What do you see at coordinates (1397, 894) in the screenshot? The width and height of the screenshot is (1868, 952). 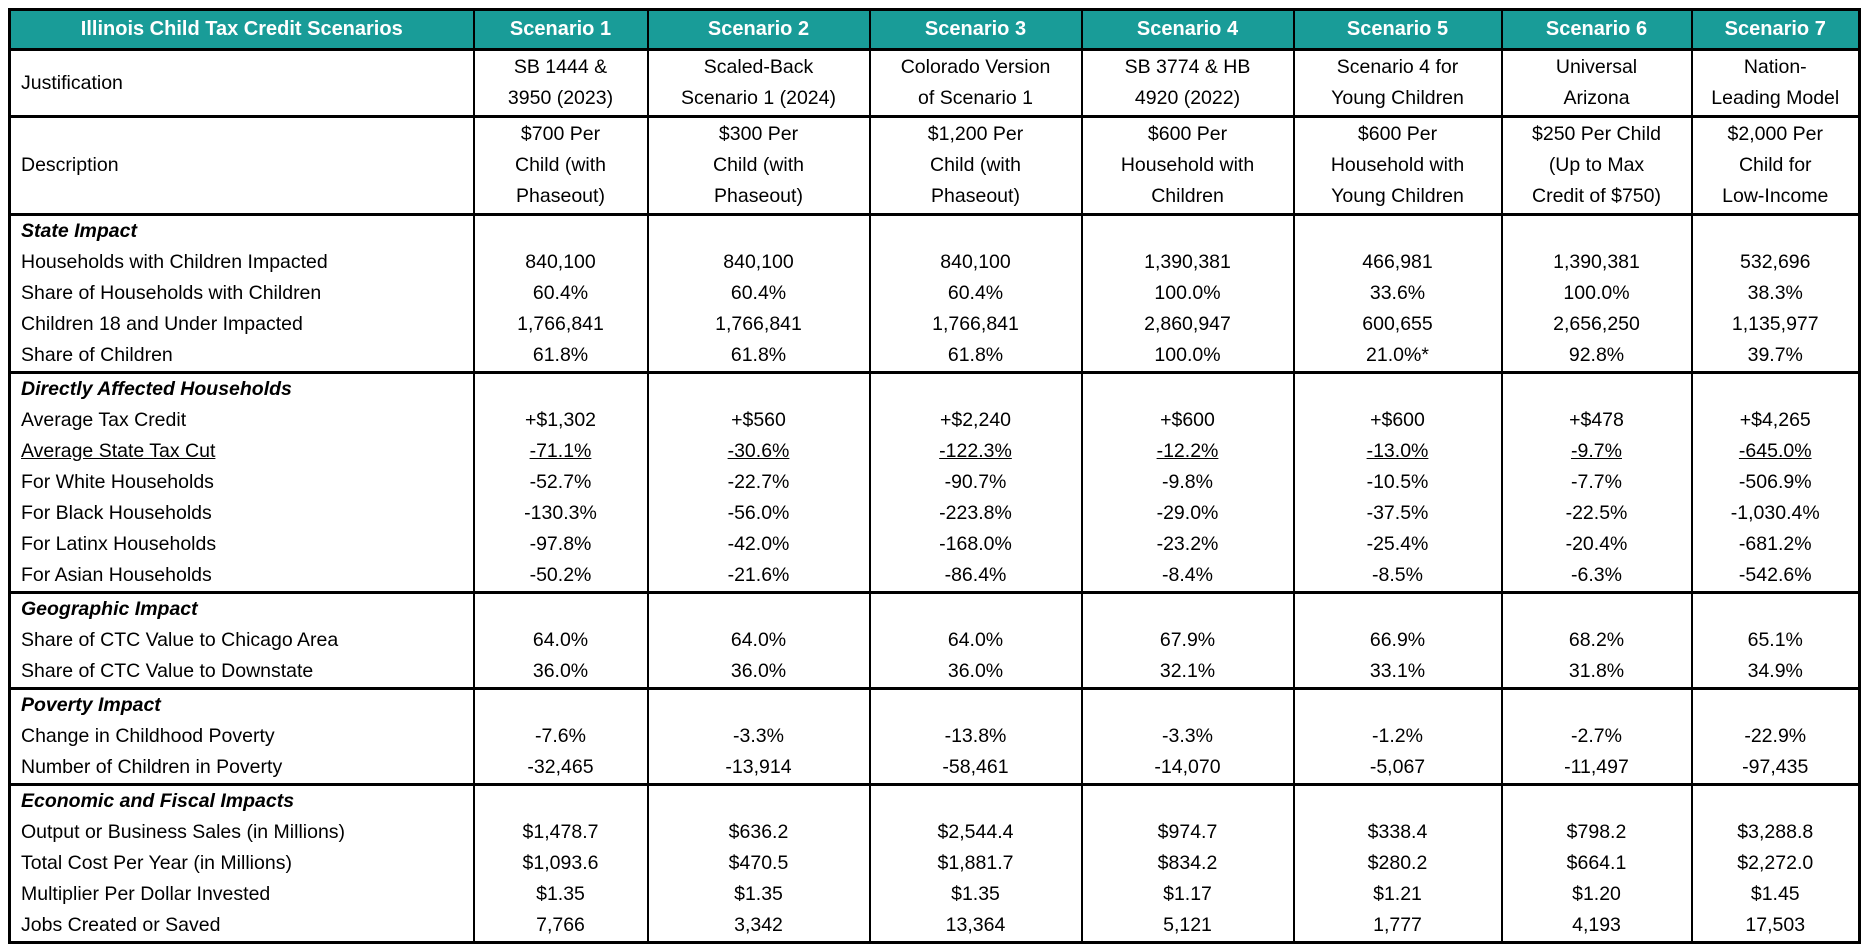 I see `value-cell: $1.21` at bounding box center [1397, 894].